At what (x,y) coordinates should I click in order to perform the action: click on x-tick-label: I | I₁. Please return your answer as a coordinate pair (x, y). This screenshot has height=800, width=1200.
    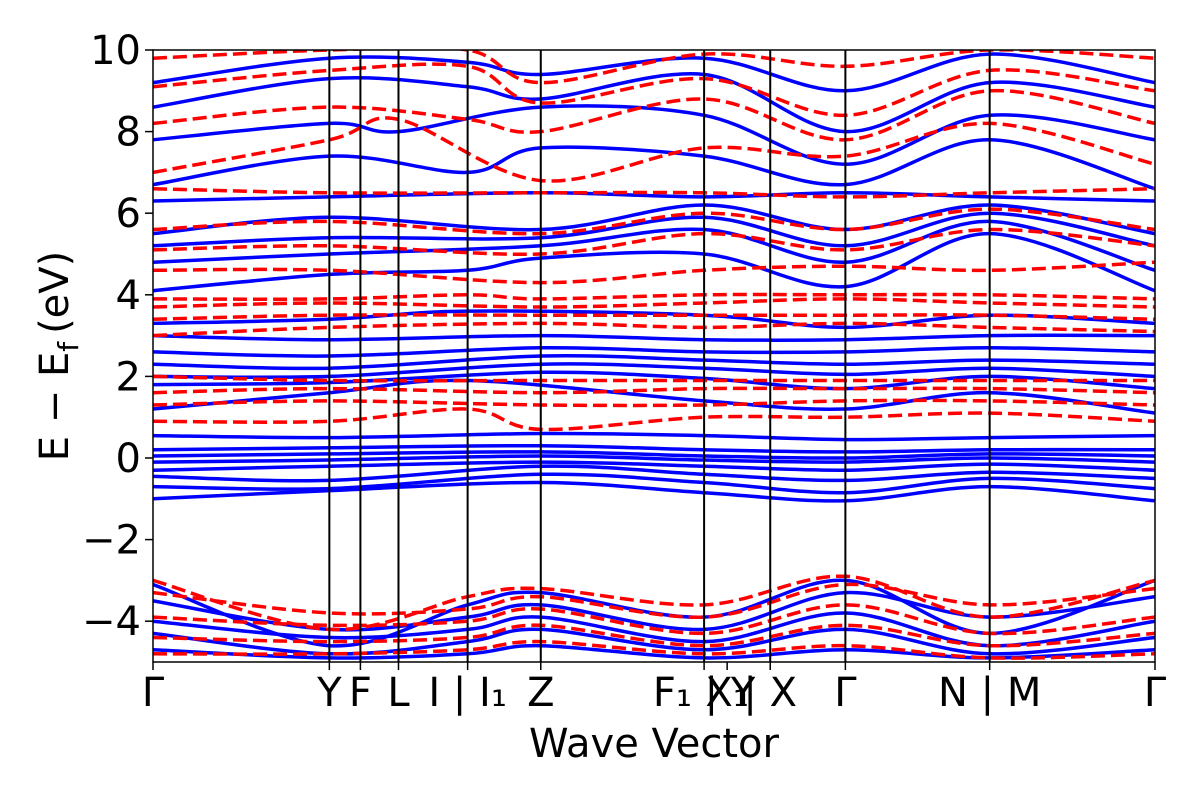
    Looking at the image, I should click on (467, 693).